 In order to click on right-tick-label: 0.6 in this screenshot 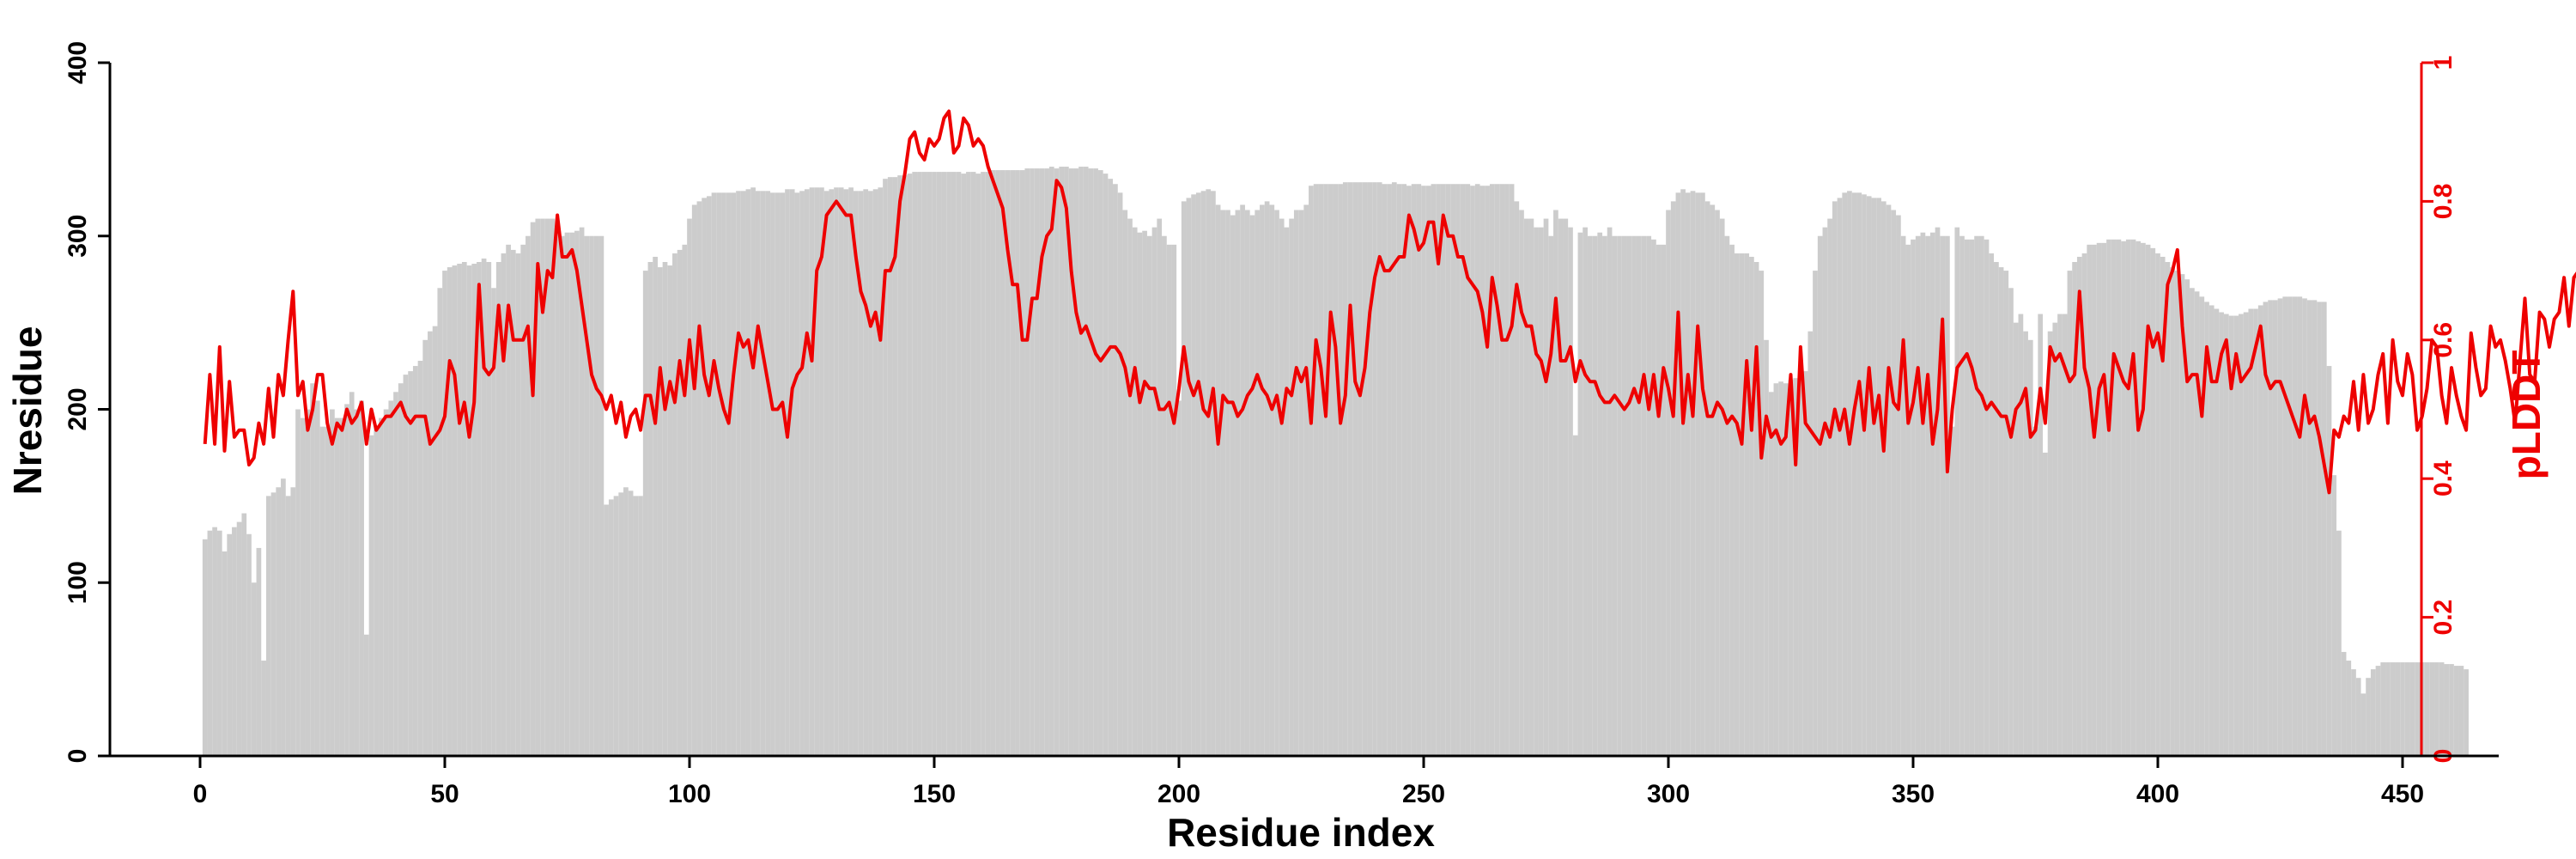, I will do `click(2443, 340)`.